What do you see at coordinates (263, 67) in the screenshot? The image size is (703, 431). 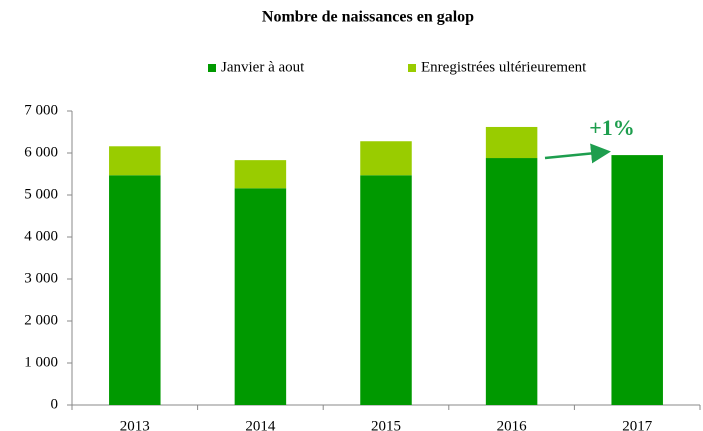 I see `legend-label: Janvier à aout` at bounding box center [263, 67].